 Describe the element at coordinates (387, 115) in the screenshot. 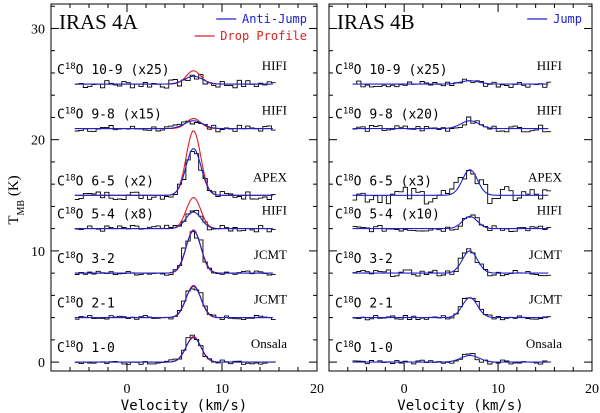

I see `transition-label: C18O 9-8 (x20)` at that location.